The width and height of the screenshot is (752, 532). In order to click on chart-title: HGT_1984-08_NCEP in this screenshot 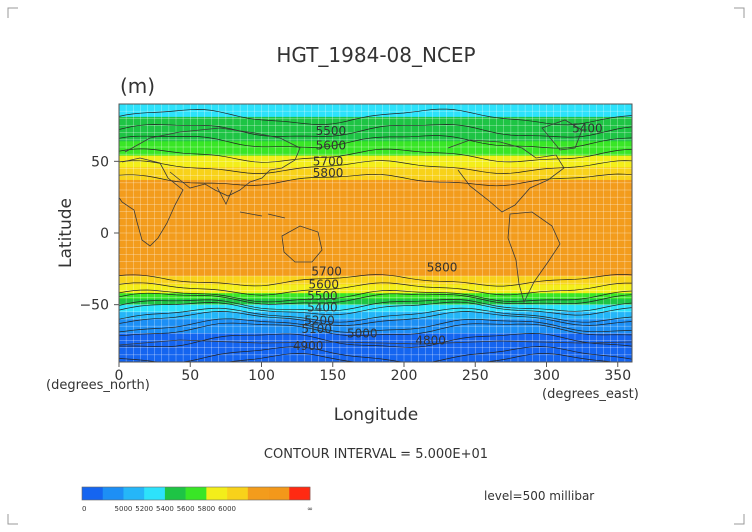, I will do `click(375, 55)`.